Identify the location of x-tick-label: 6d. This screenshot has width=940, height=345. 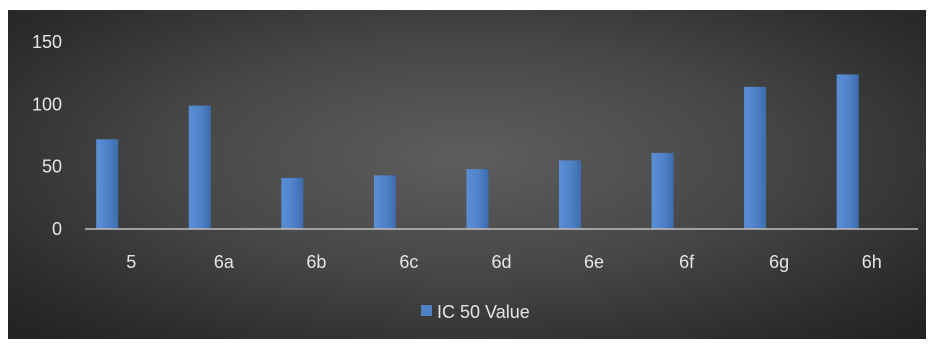
(501, 262).